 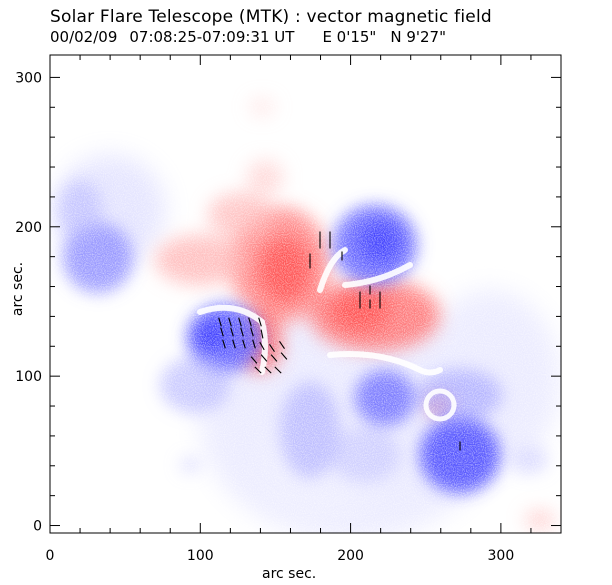 What do you see at coordinates (28, 377) in the screenshot?
I see `y-tick-label: 100` at bounding box center [28, 377].